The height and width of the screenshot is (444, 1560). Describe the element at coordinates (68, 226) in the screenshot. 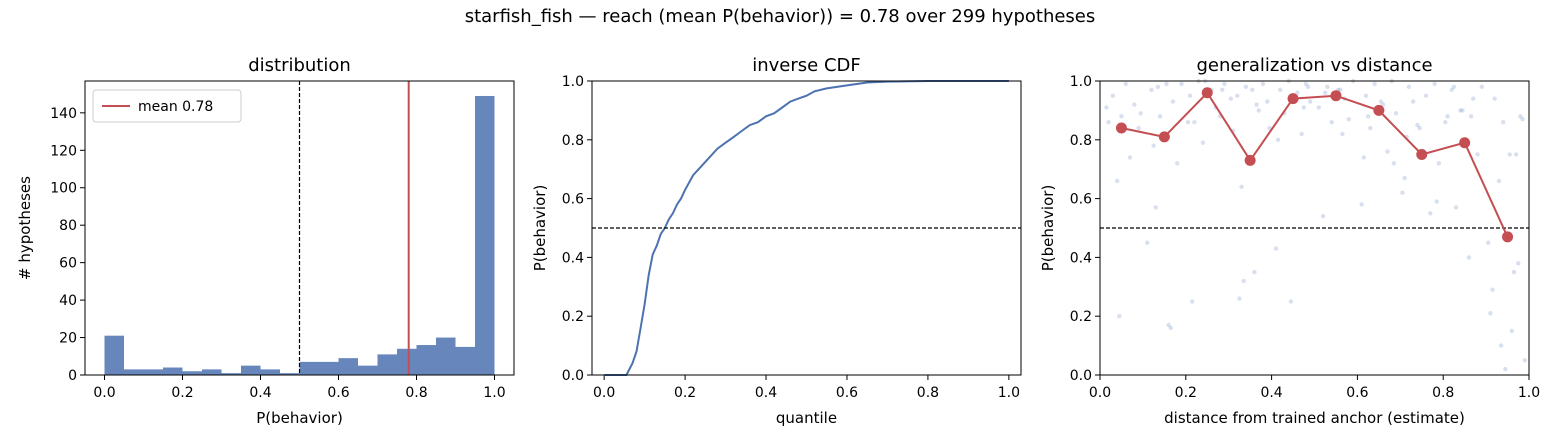

I see `y-tick-label: 80` at that location.